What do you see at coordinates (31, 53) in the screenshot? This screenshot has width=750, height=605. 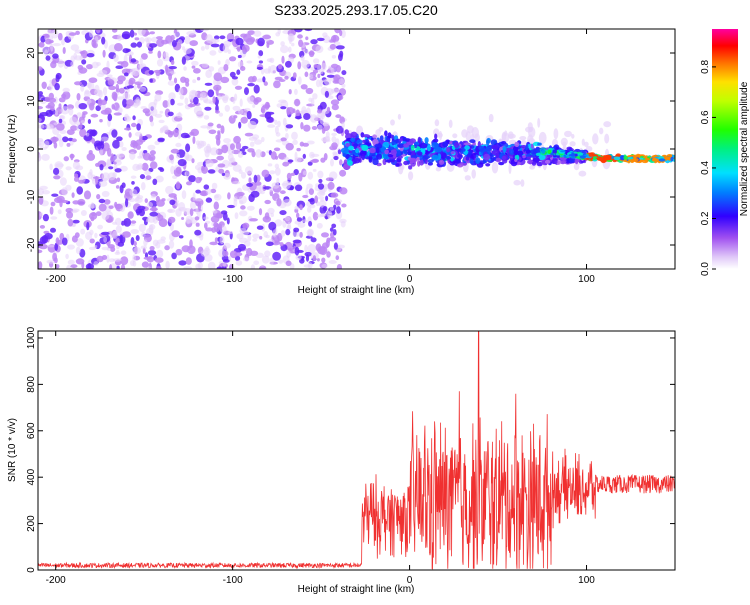 I see `y-tick-label: 20` at bounding box center [31, 53].